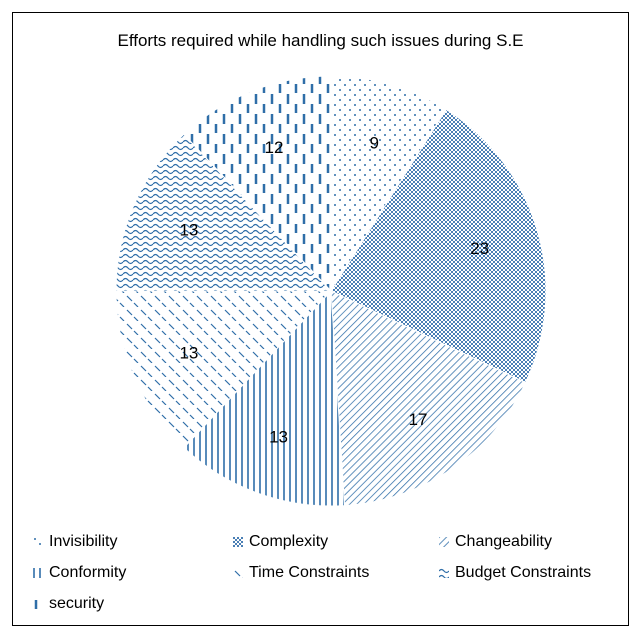  Describe the element at coordinates (503, 541) in the screenshot. I see `legend-label: Changeability` at that location.